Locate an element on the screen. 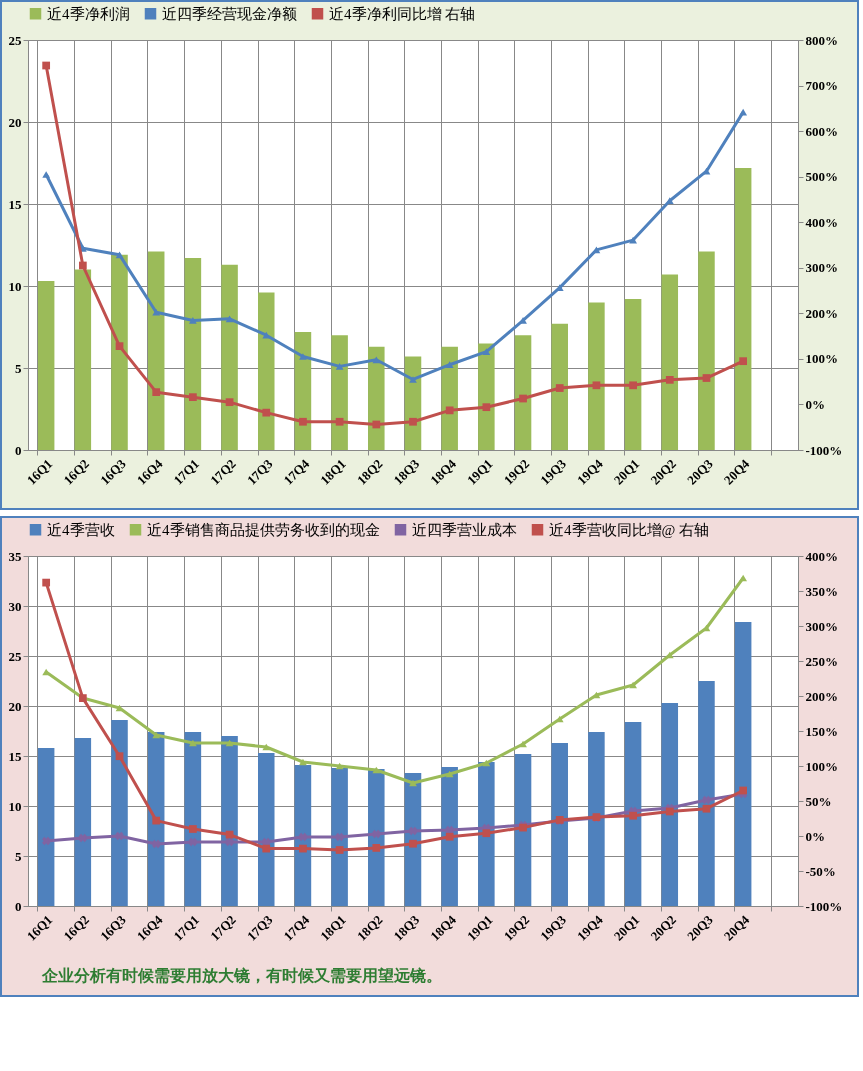 The width and height of the screenshot is (863, 1071). y2-tick-label: 700% is located at coordinates (821, 86).